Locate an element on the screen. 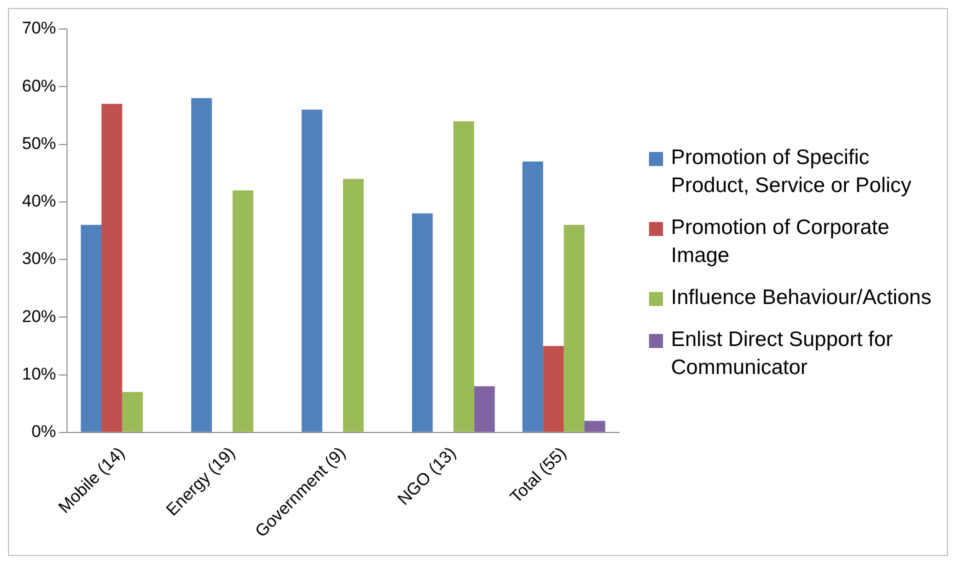 The width and height of the screenshot is (958, 566). y-tick-label: 30% is located at coordinates (39, 258).